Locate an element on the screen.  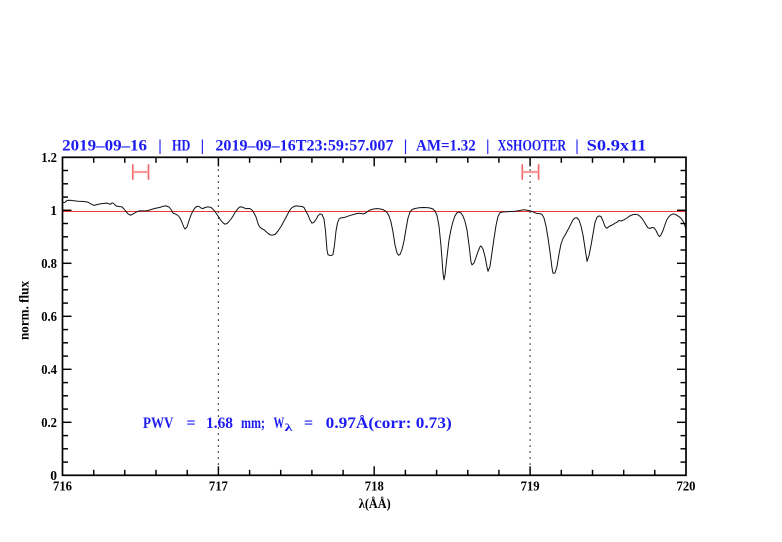
svg-text: 717 is located at coordinates (218, 485).